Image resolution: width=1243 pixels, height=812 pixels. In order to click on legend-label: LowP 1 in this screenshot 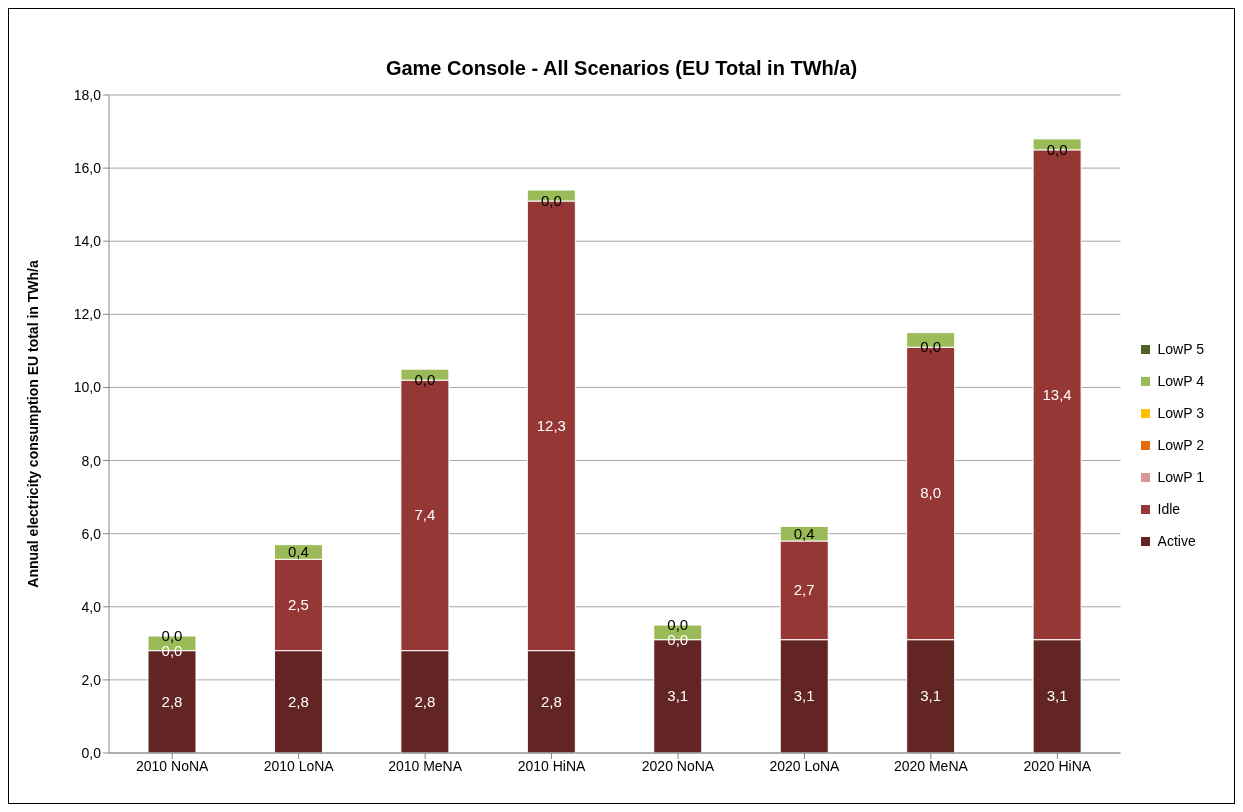, I will do `click(1180, 477)`.